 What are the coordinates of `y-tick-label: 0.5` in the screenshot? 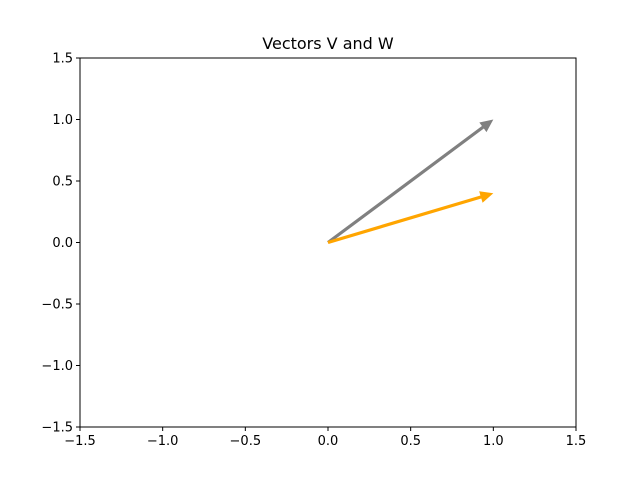 It's located at (62, 182).